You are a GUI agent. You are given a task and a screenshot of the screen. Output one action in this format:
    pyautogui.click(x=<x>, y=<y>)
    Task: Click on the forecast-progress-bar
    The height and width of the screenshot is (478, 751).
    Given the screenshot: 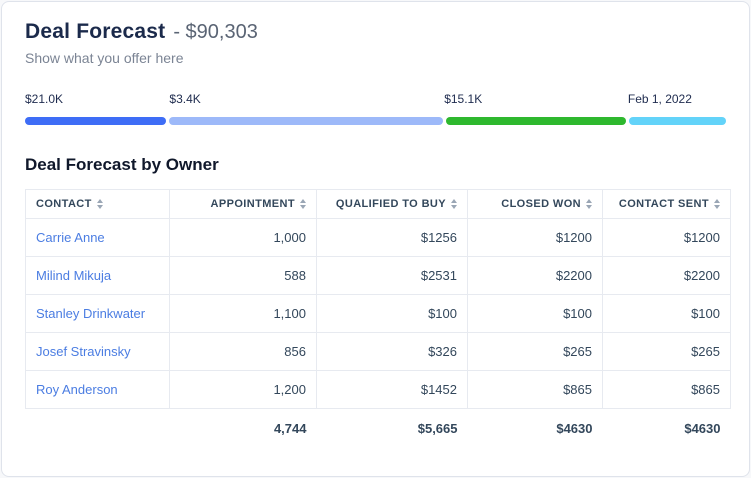 What is the action you would take?
    pyautogui.click(x=375, y=121)
    